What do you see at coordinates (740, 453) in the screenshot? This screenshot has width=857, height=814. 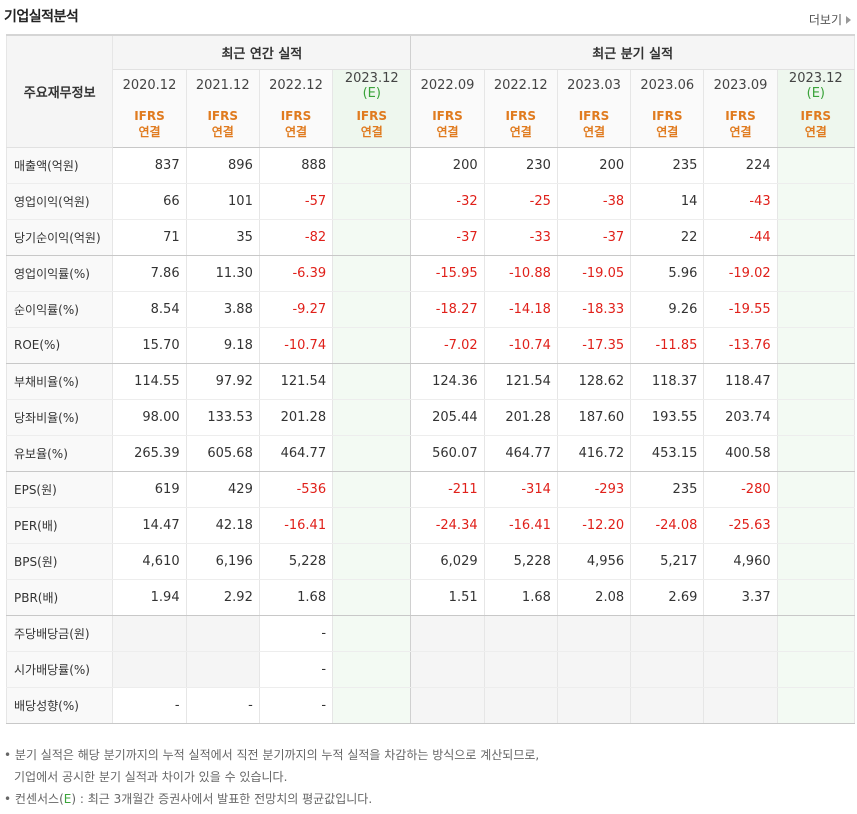 I see `table-cell: 400.58` at bounding box center [740, 453].